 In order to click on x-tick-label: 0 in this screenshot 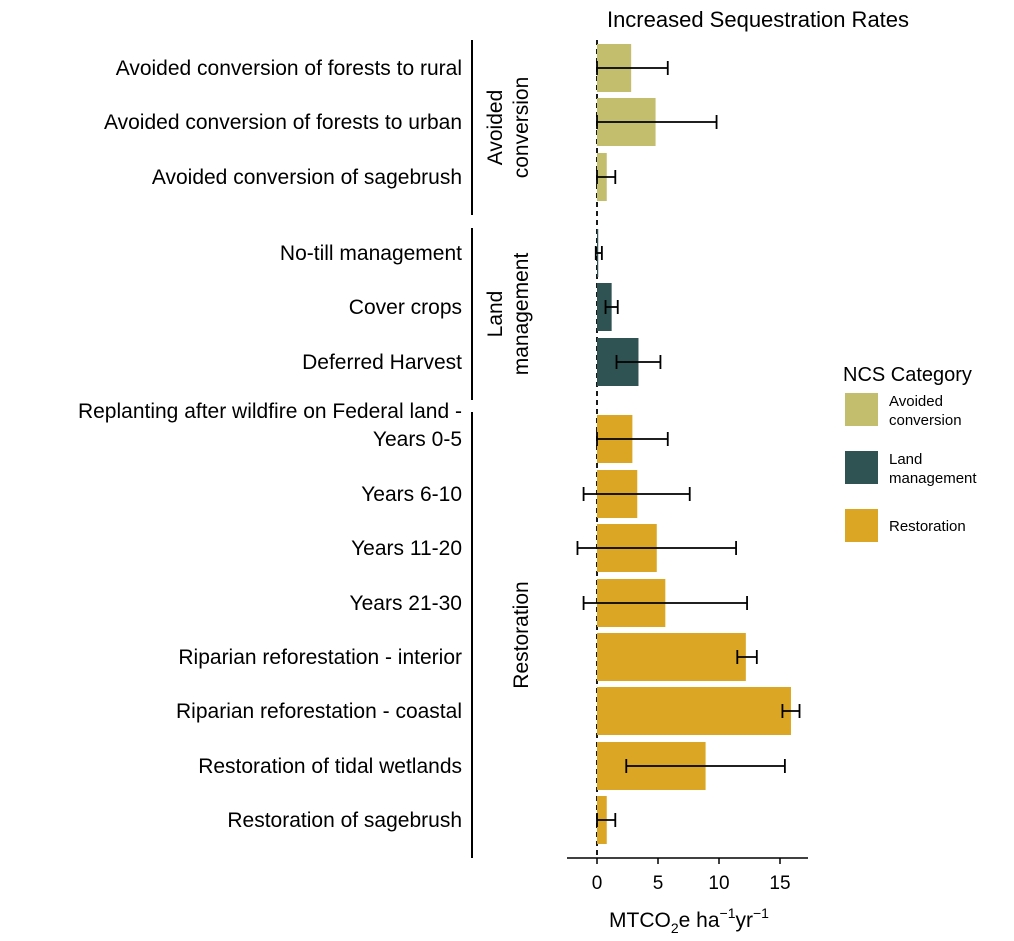, I will do `click(597, 883)`.